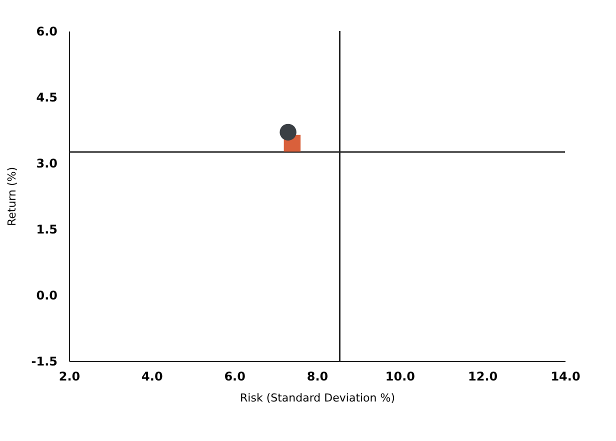 The image size is (616, 441). Describe the element at coordinates (317, 398) in the screenshot. I see `x-axis-title: Risk (Standard Deviation %)` at that location.